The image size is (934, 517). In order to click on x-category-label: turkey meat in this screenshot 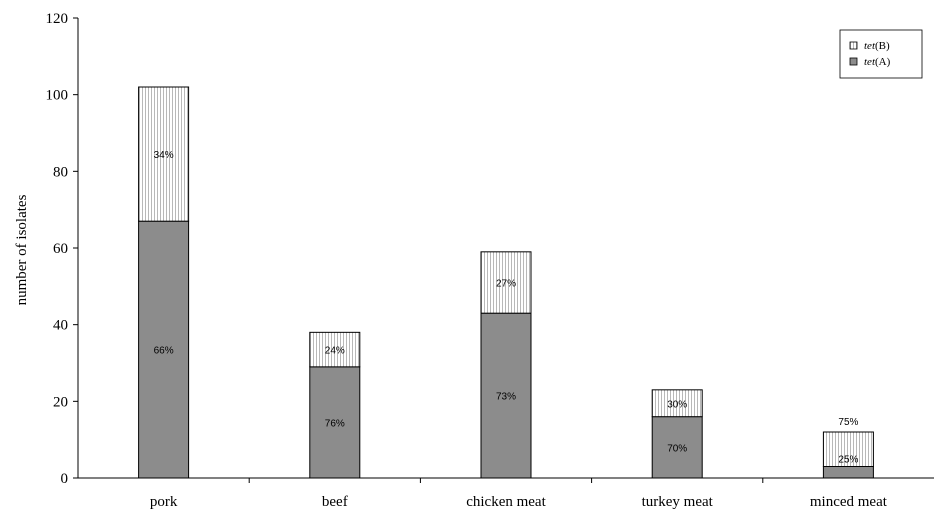, I will do `click(678, 502)`.